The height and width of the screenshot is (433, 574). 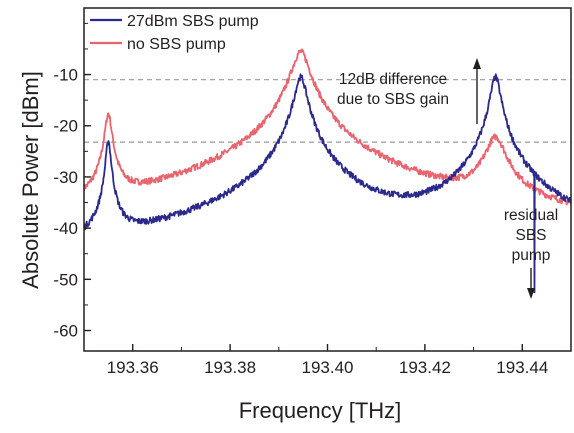 I want to click on x-axis-ticks: 193.36 193.38 193.40 193.42 193.44, so click(x=327, y=360).